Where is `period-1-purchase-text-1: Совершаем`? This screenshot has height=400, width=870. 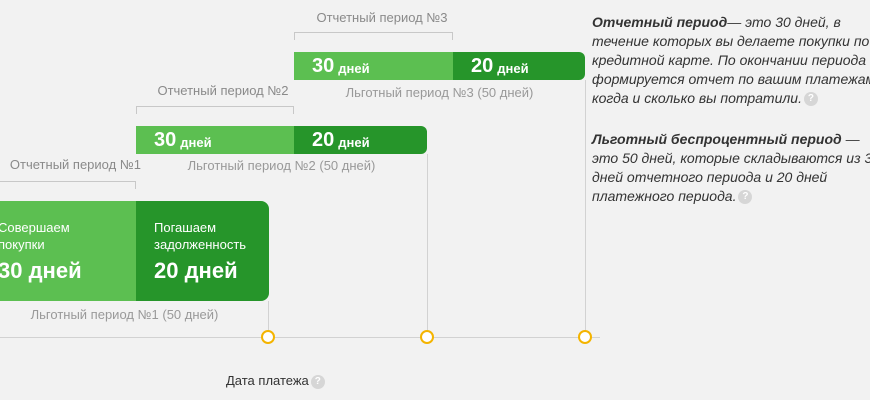 period-1-purchase-text-1: Совершаем is located at coordinates (35, 227).